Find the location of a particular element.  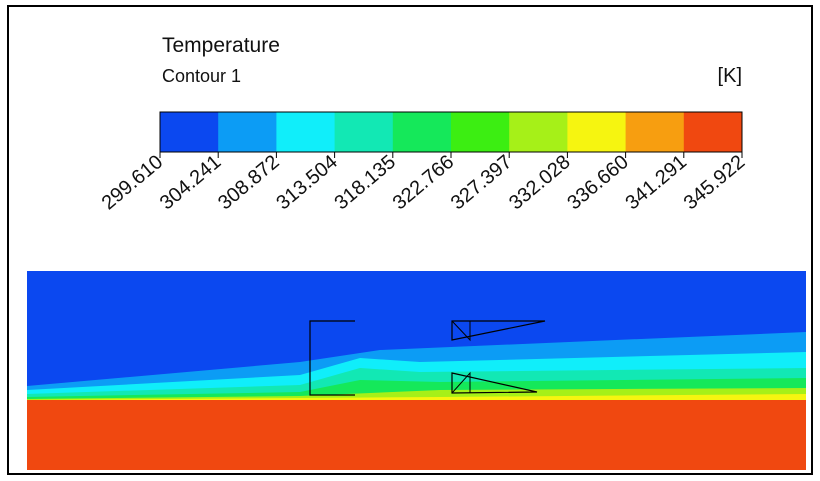

legend-unit: [K] is located at coordinates (730, 76).